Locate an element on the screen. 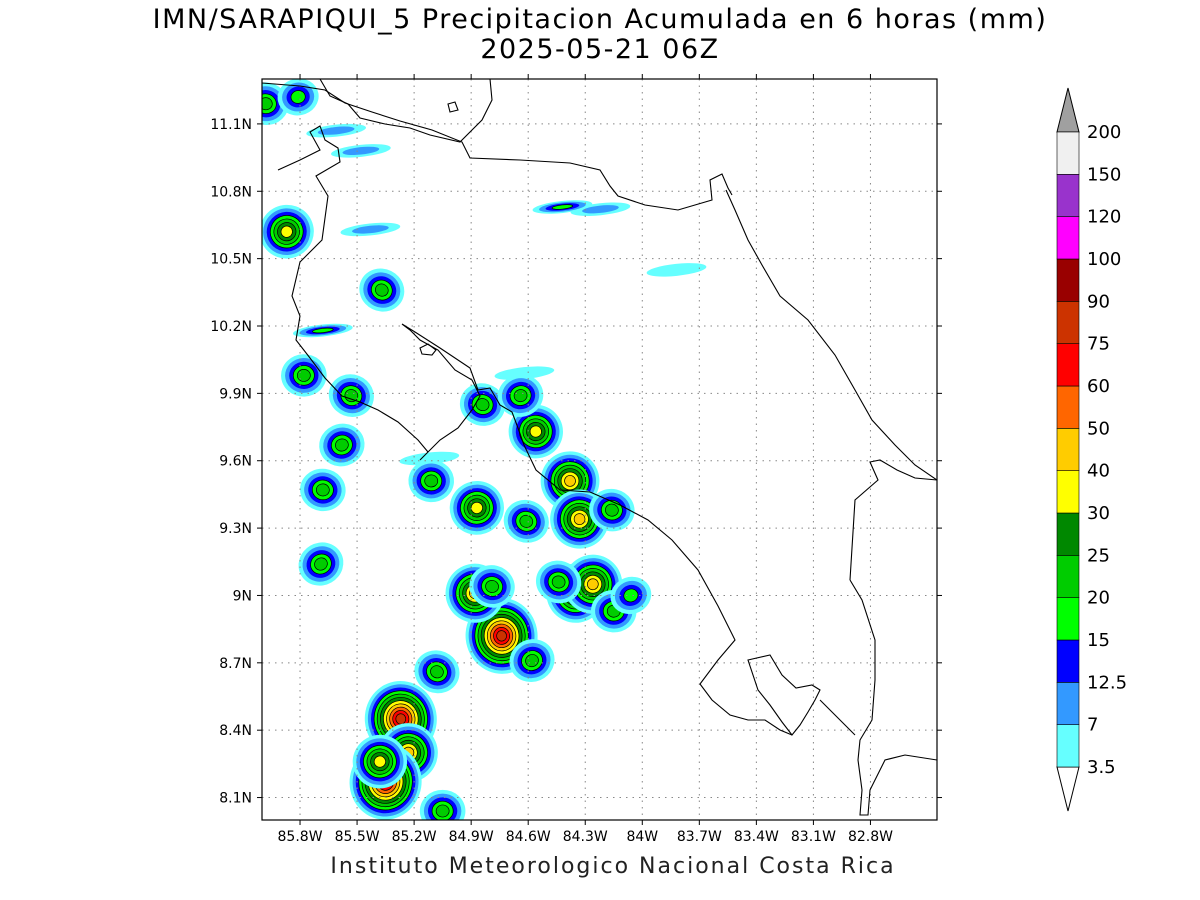 The height and width of the screenshot is (900, 1200). legend-level-label: 100 is located at coordinates (1104, 259).